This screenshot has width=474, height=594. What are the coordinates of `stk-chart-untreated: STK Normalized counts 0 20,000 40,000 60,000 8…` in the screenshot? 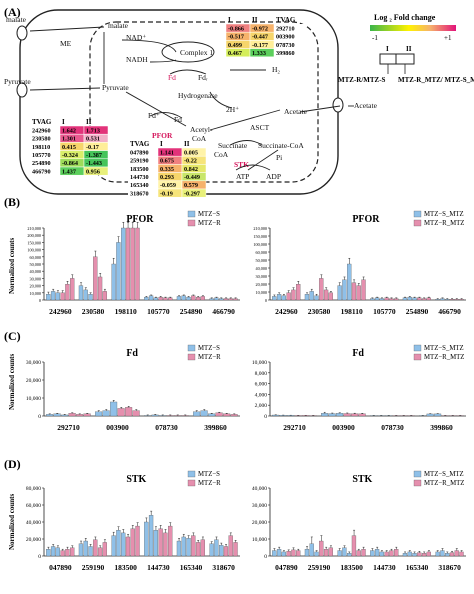 It's located at (124, 521).